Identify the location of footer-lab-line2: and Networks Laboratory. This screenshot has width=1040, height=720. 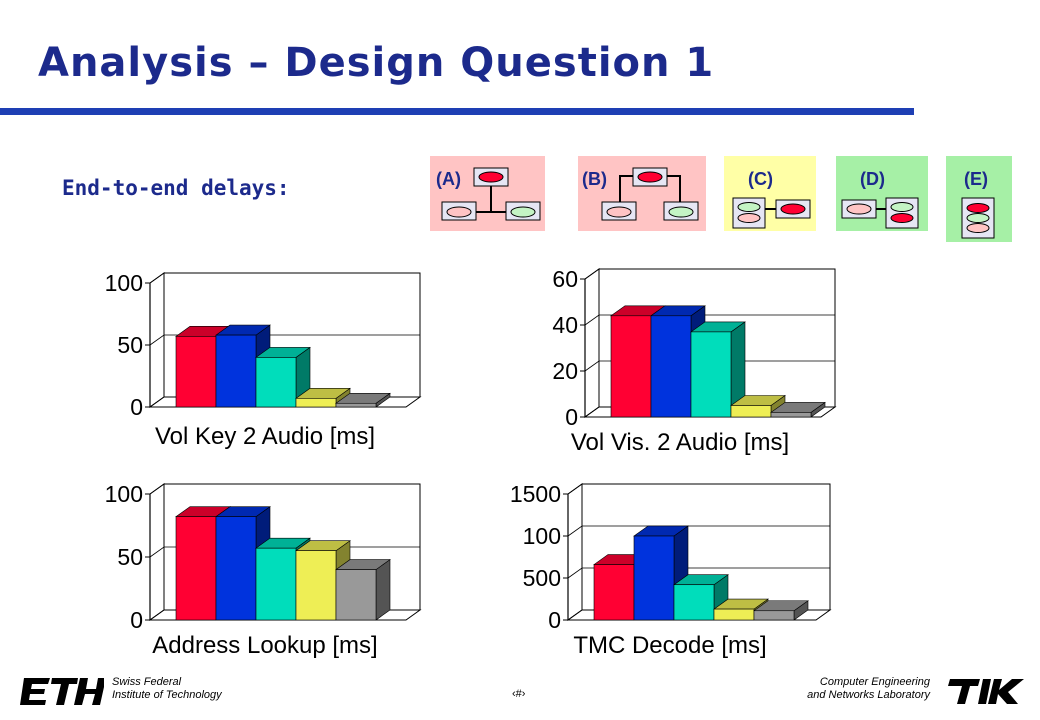
(868, 695).